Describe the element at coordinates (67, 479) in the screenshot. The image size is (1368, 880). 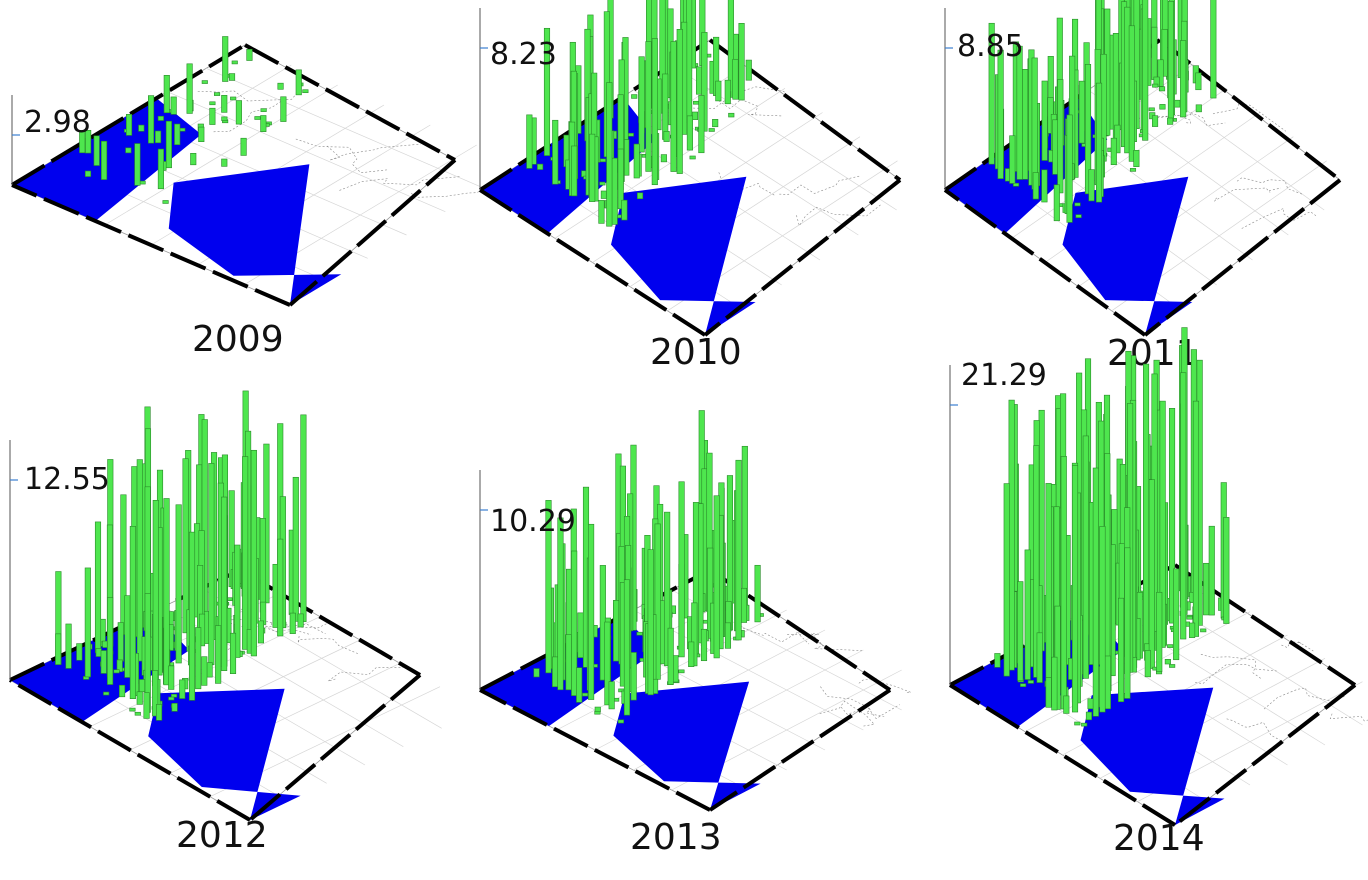
I see `z-max-label: 12.55` at that location.